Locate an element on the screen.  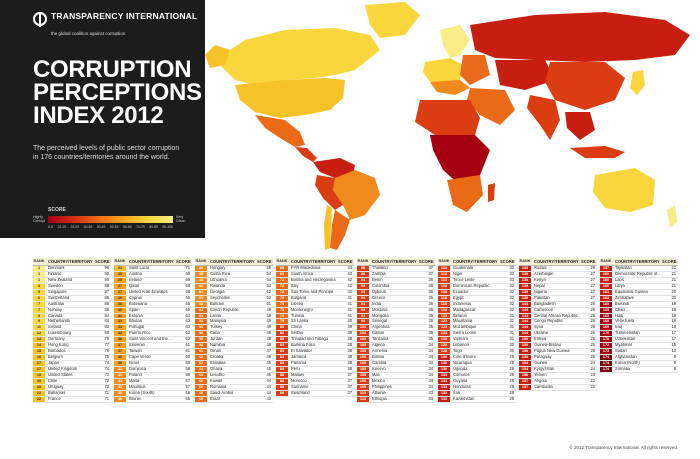
map-scandinavia is located at coordinates (455, 41).